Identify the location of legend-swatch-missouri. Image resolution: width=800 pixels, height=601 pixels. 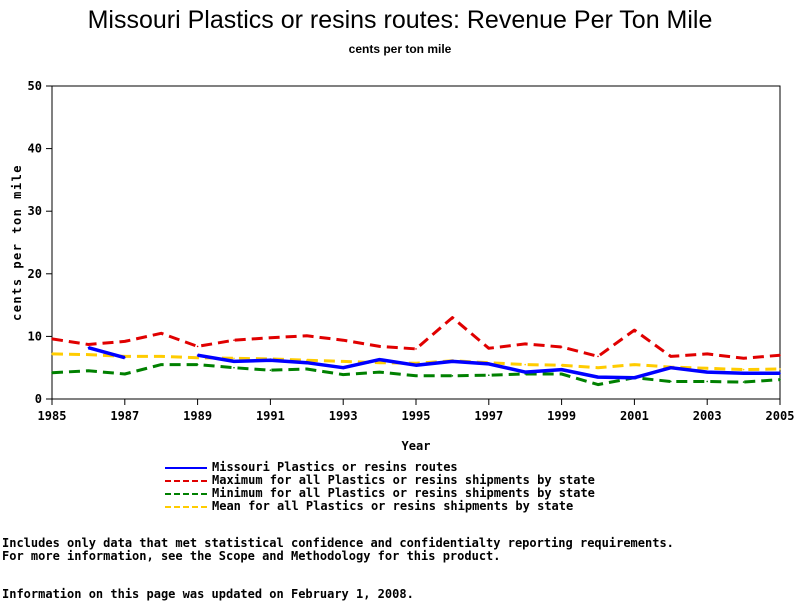
(186, 468).